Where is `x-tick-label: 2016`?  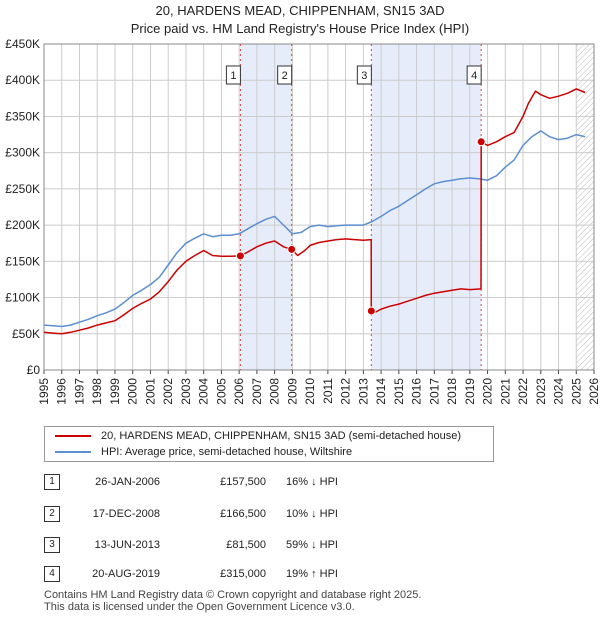 x-tick-label: 2016 is located at coordinates (417, 391).